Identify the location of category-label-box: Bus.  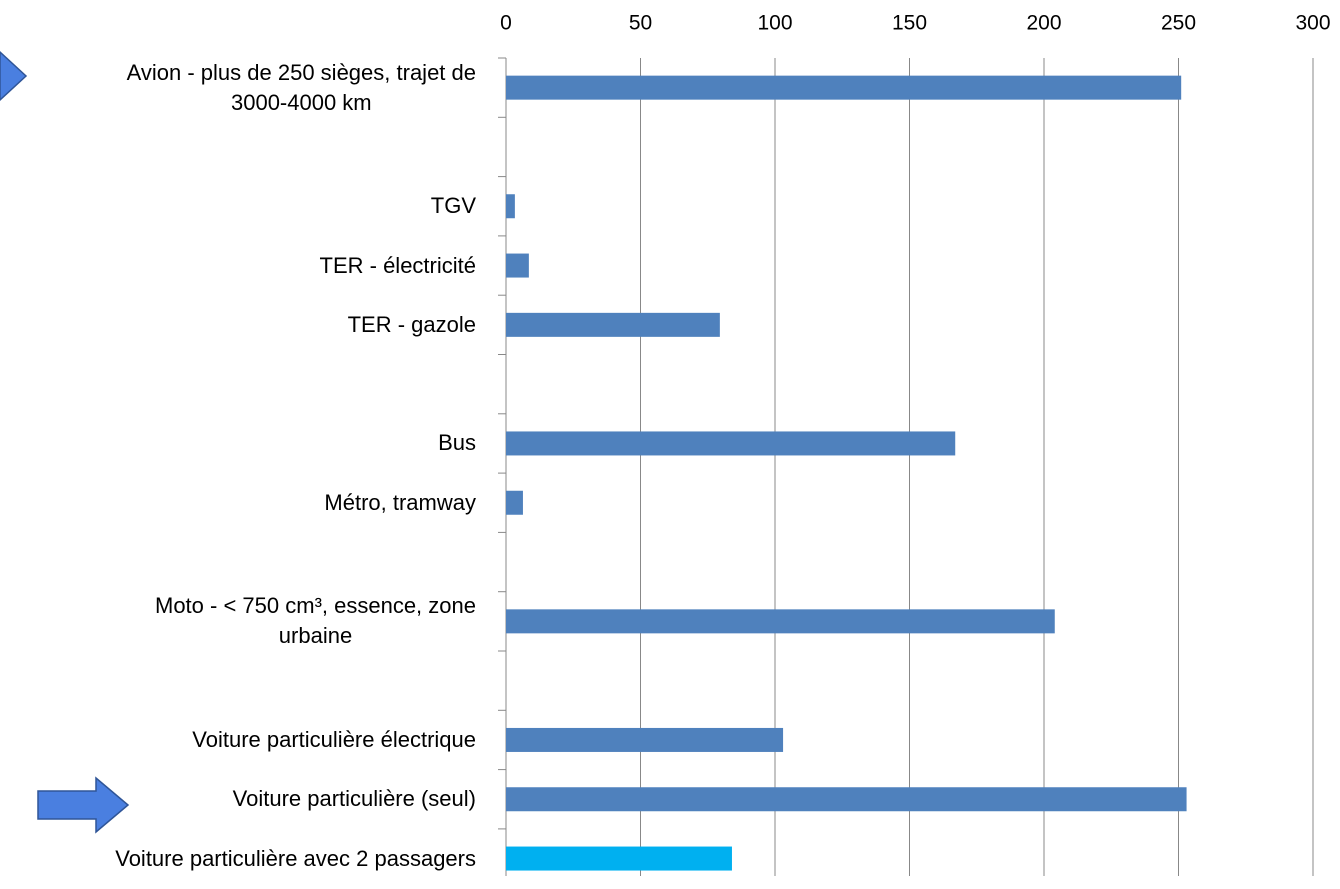
(238, 443).